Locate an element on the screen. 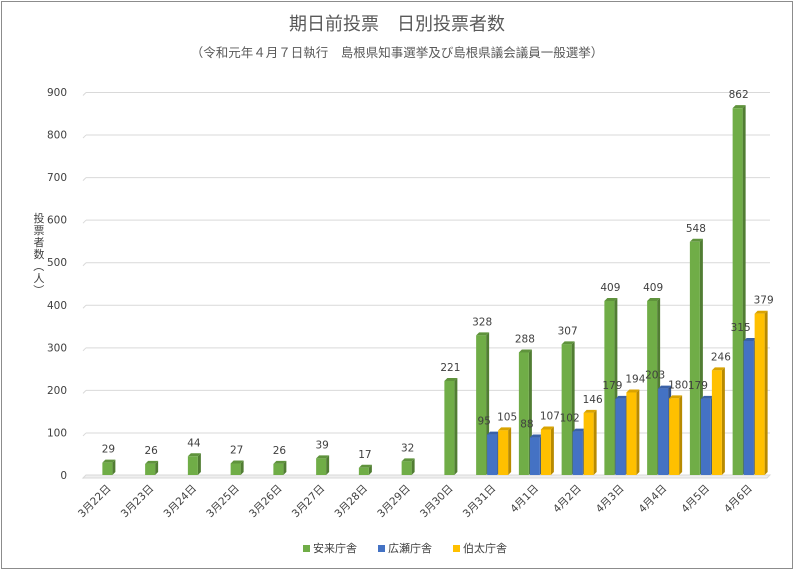  legend-label: 安来庁舎 is located at coordinates (335, 548).